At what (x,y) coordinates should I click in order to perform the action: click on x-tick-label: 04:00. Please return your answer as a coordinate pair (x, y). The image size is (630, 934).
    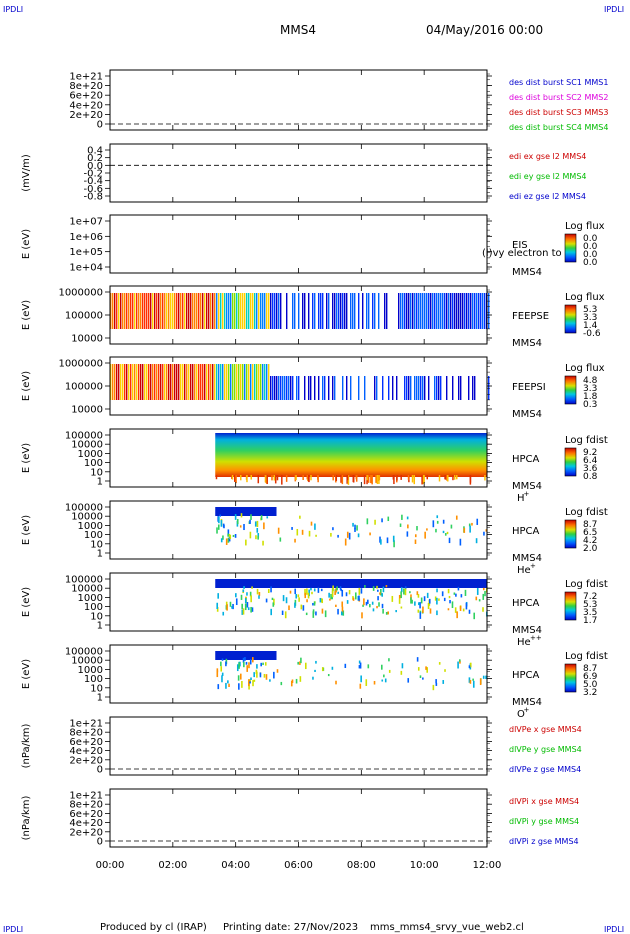
    Looking at the image, I should click on (235, 865).